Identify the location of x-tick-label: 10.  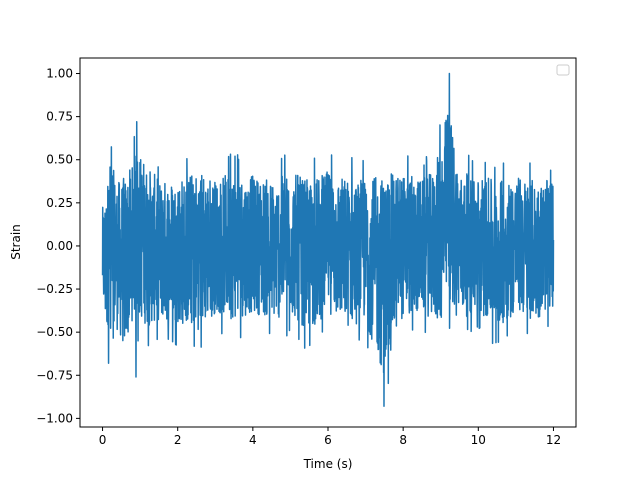
(478, 440).